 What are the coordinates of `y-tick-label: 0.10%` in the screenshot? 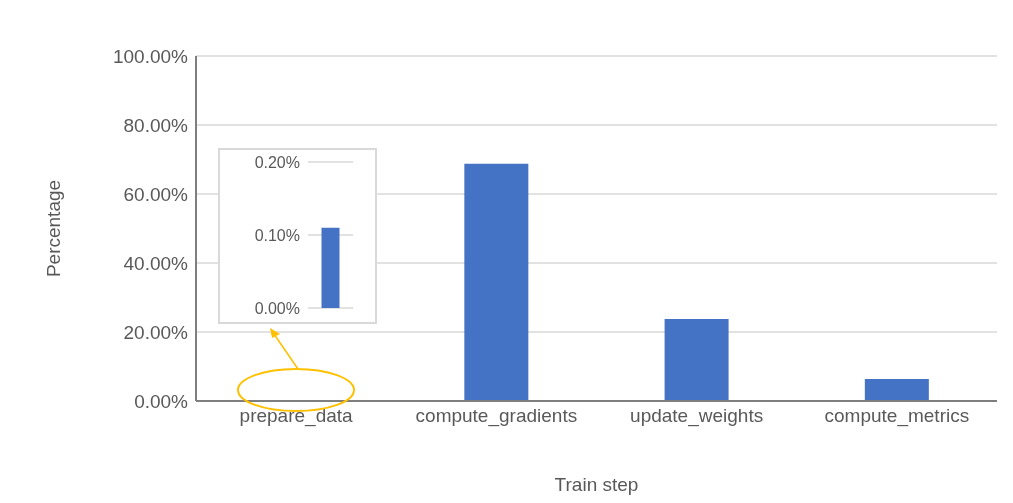 It's located at (277, 235).